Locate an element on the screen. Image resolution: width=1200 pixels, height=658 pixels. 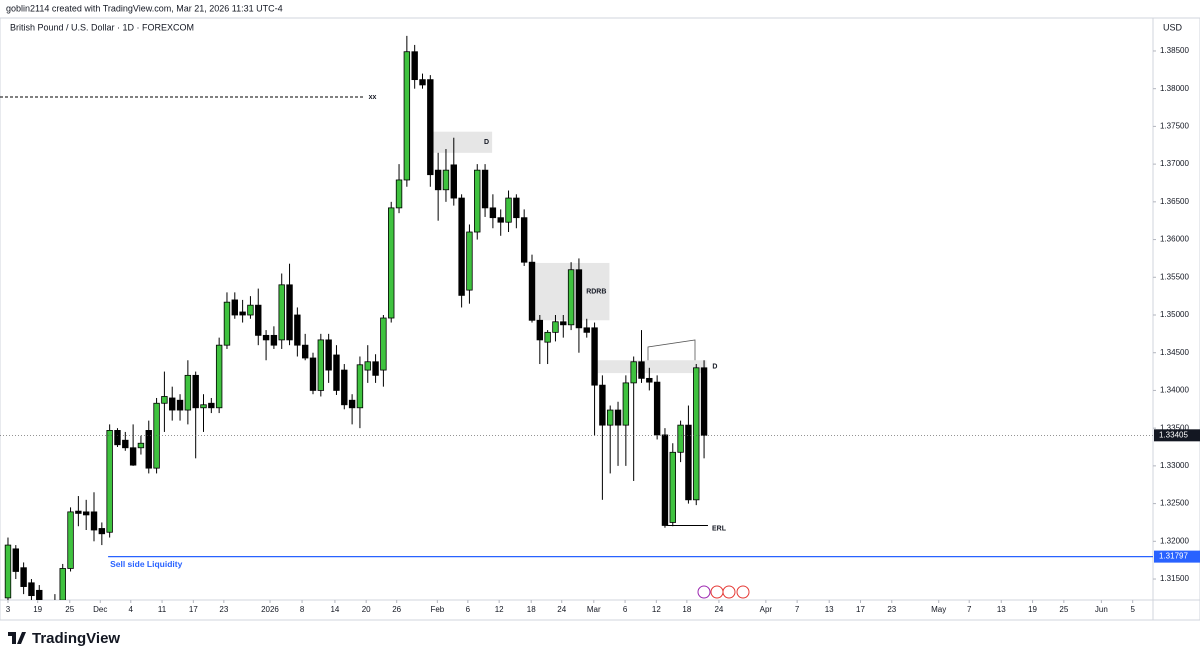
x-tick-label: Mar is located at coordinates (594, 609).